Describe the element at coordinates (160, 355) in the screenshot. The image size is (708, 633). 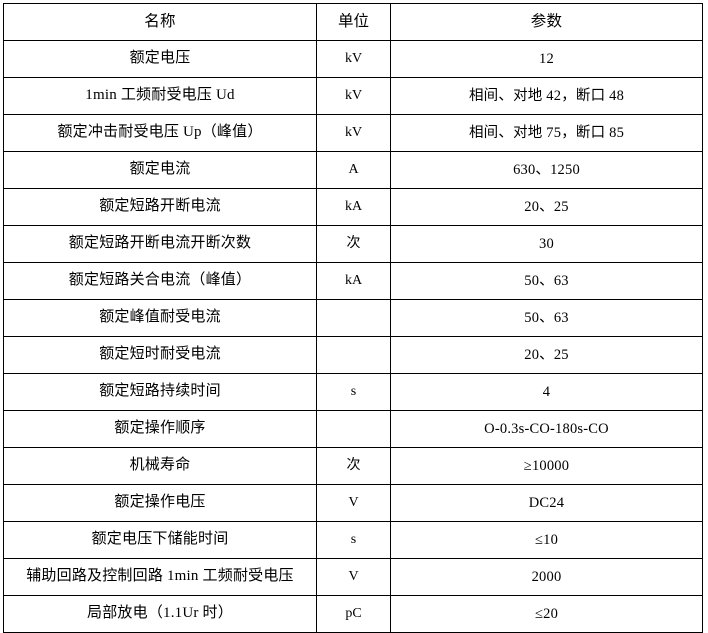
I see `cell-name: 额定短时耐受电流` at that location.